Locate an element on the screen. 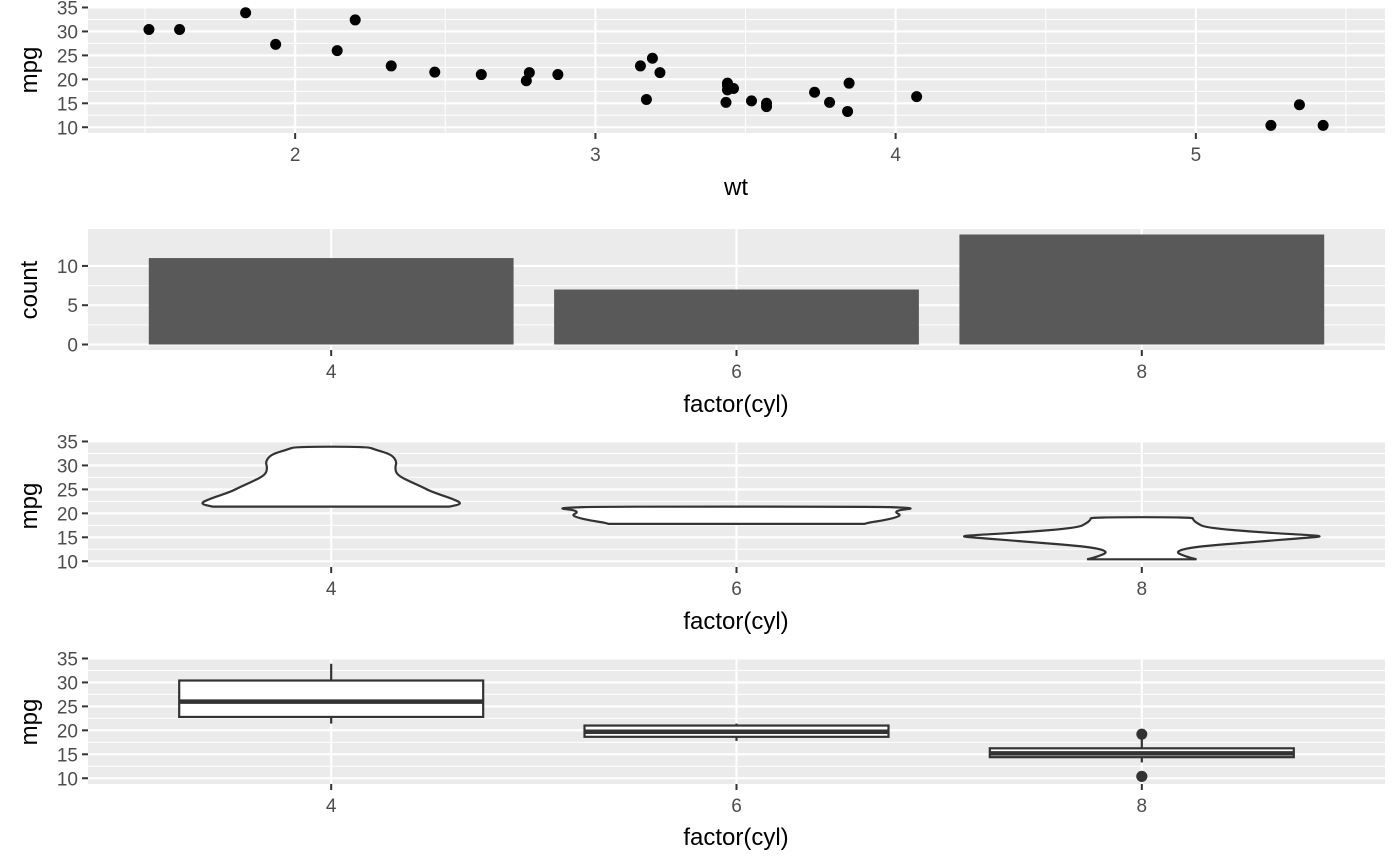  violin-y-axis-title: mpg is located at coordinates (29, 506).